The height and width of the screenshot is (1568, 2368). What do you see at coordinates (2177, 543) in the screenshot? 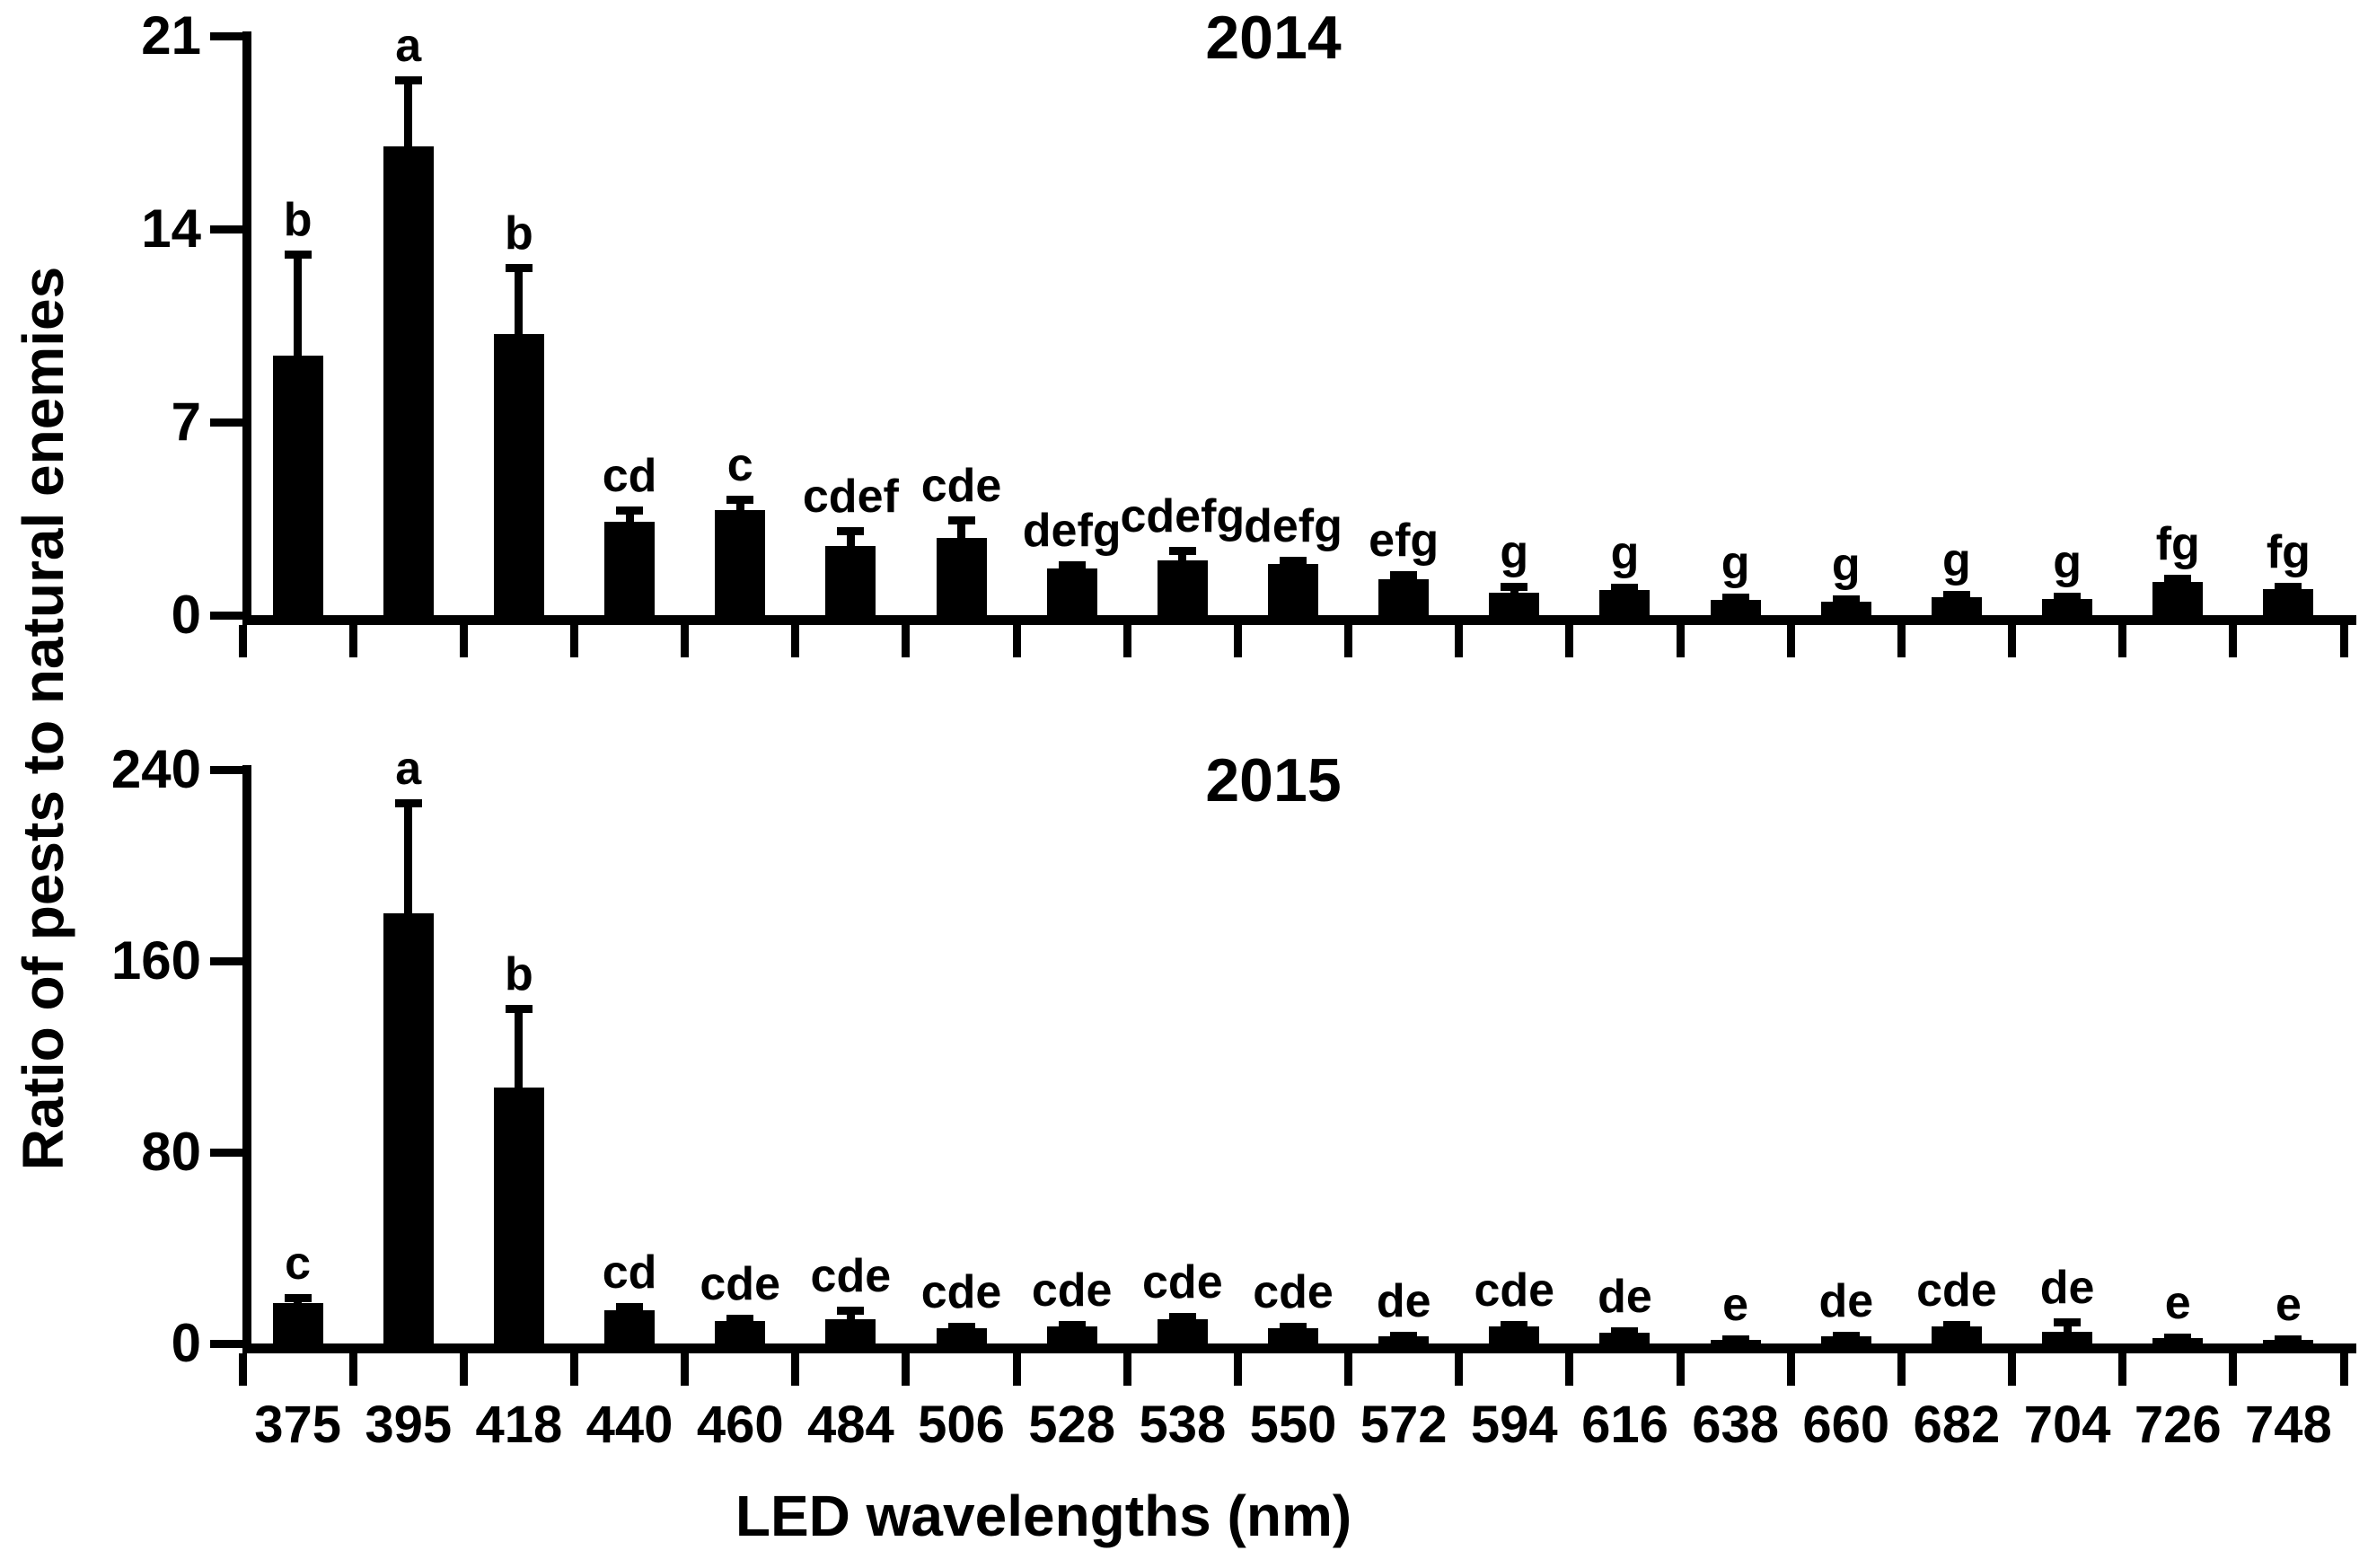
I see `sig-letter: fg` at bounding box center [2177, 543].